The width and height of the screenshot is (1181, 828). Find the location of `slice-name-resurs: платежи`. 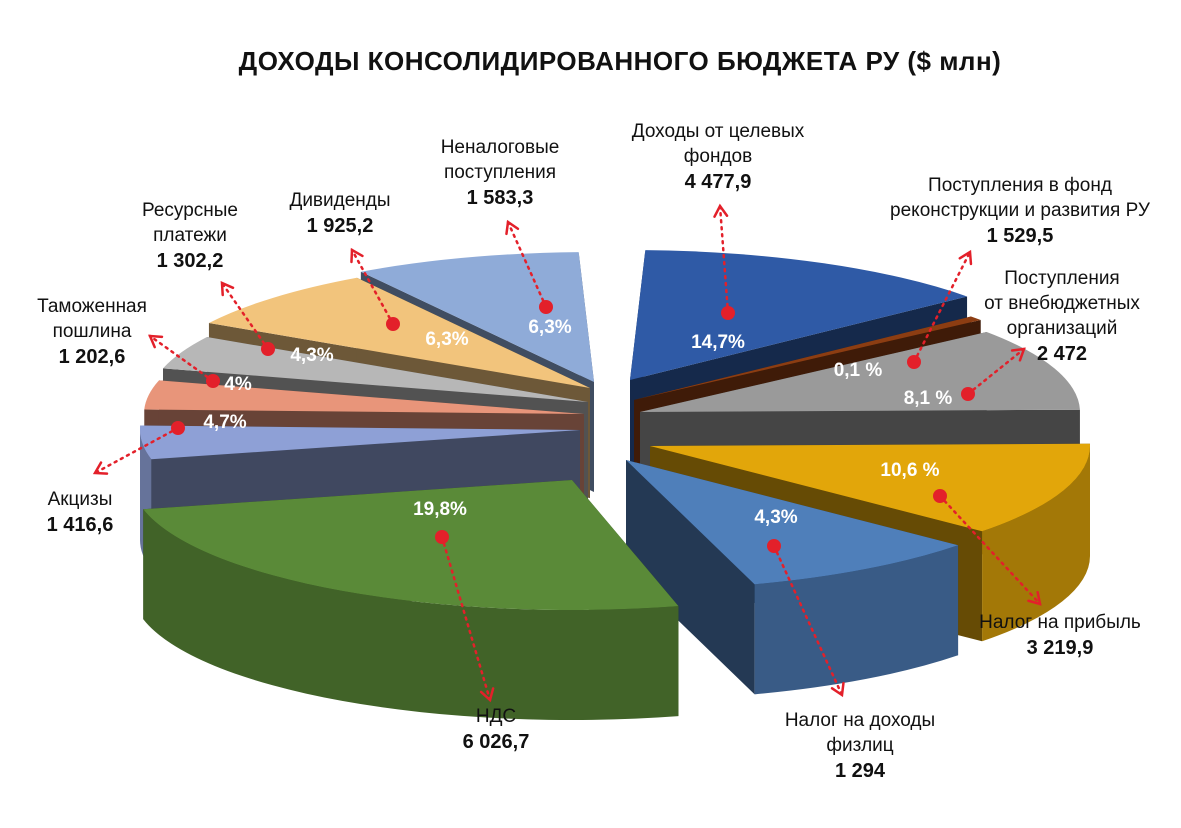

slice-name-resurs: платежи is located at coordinates (190, 235).